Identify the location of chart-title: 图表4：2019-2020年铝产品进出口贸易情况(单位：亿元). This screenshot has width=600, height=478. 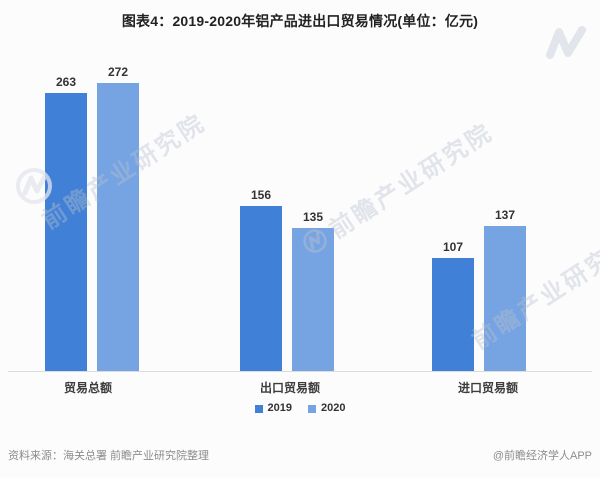
(300, 21).